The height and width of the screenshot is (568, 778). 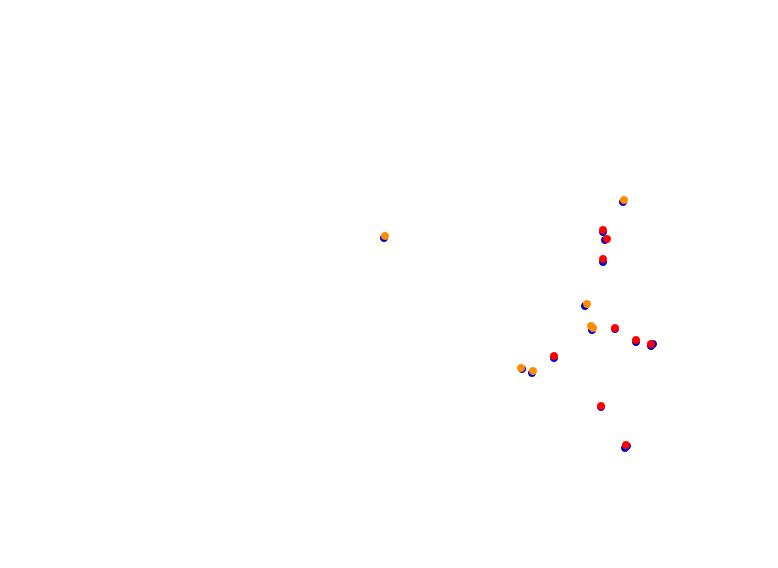 What do you see at coordinates (602, 337) in the screenshot?
I see `series-red` at bounding box center [602, 337].